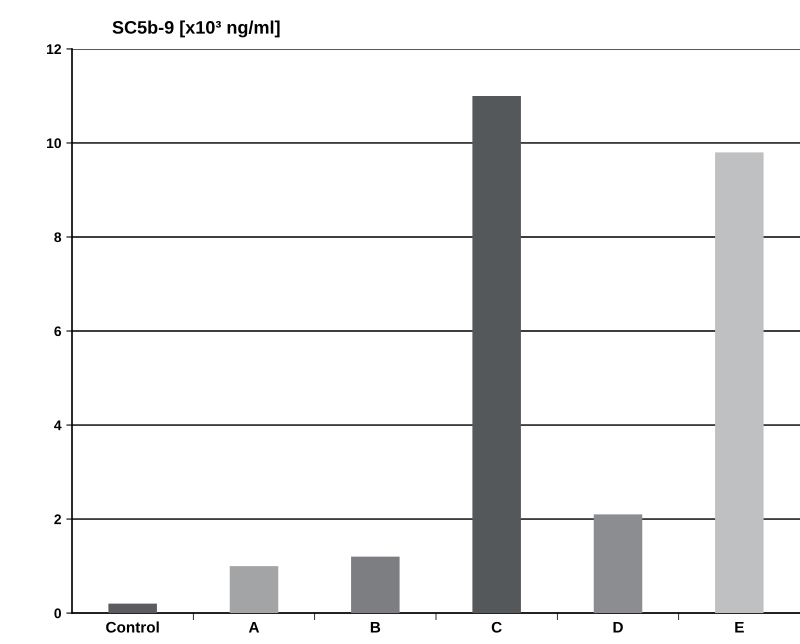 This screenshot has height=644, width=800. I want to click on y-tick-label: 6, so click(58, 331).